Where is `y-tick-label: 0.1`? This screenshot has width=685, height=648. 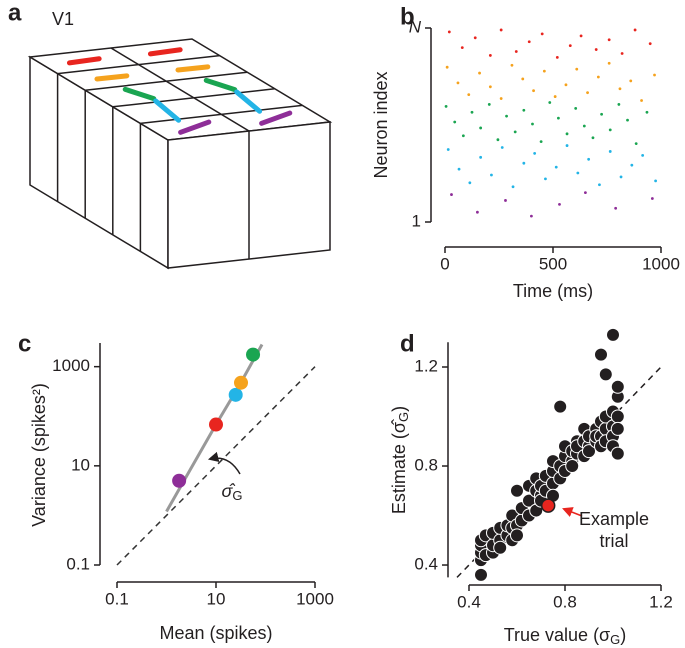 y-tick-label: 0.1 is located at coordinates (78, 563).